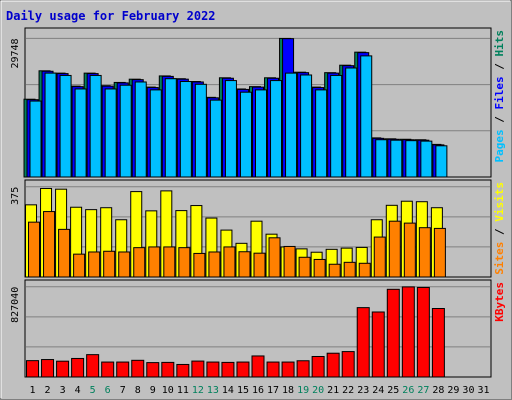 The height and width of the screenshot is (400, 512). What do you see at coordinates (123, 390) in the screenshot?
I see `day-label: 7` at bounding box center [123, 390].